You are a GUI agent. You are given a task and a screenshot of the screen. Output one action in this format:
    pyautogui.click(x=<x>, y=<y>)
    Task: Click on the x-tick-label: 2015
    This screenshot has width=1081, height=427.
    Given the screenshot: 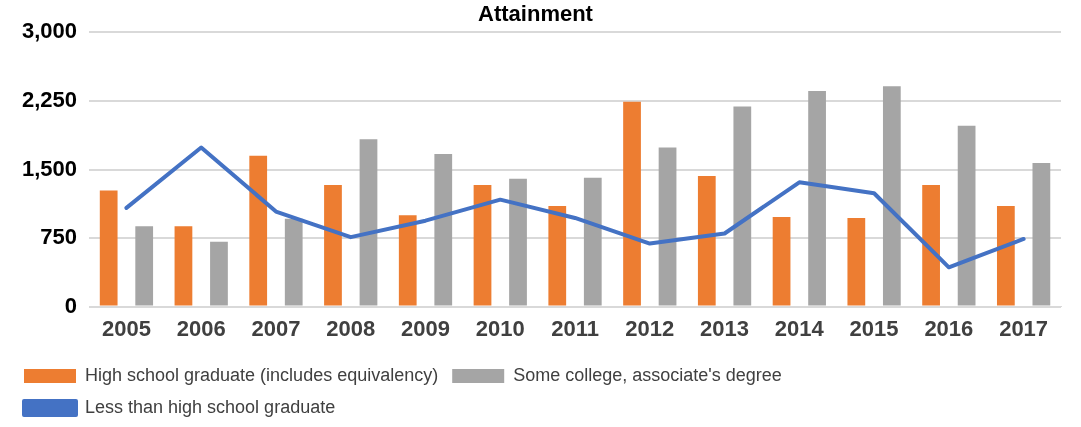 What is the action you would take?
    pyautogui.click(x=874, y=328)
    